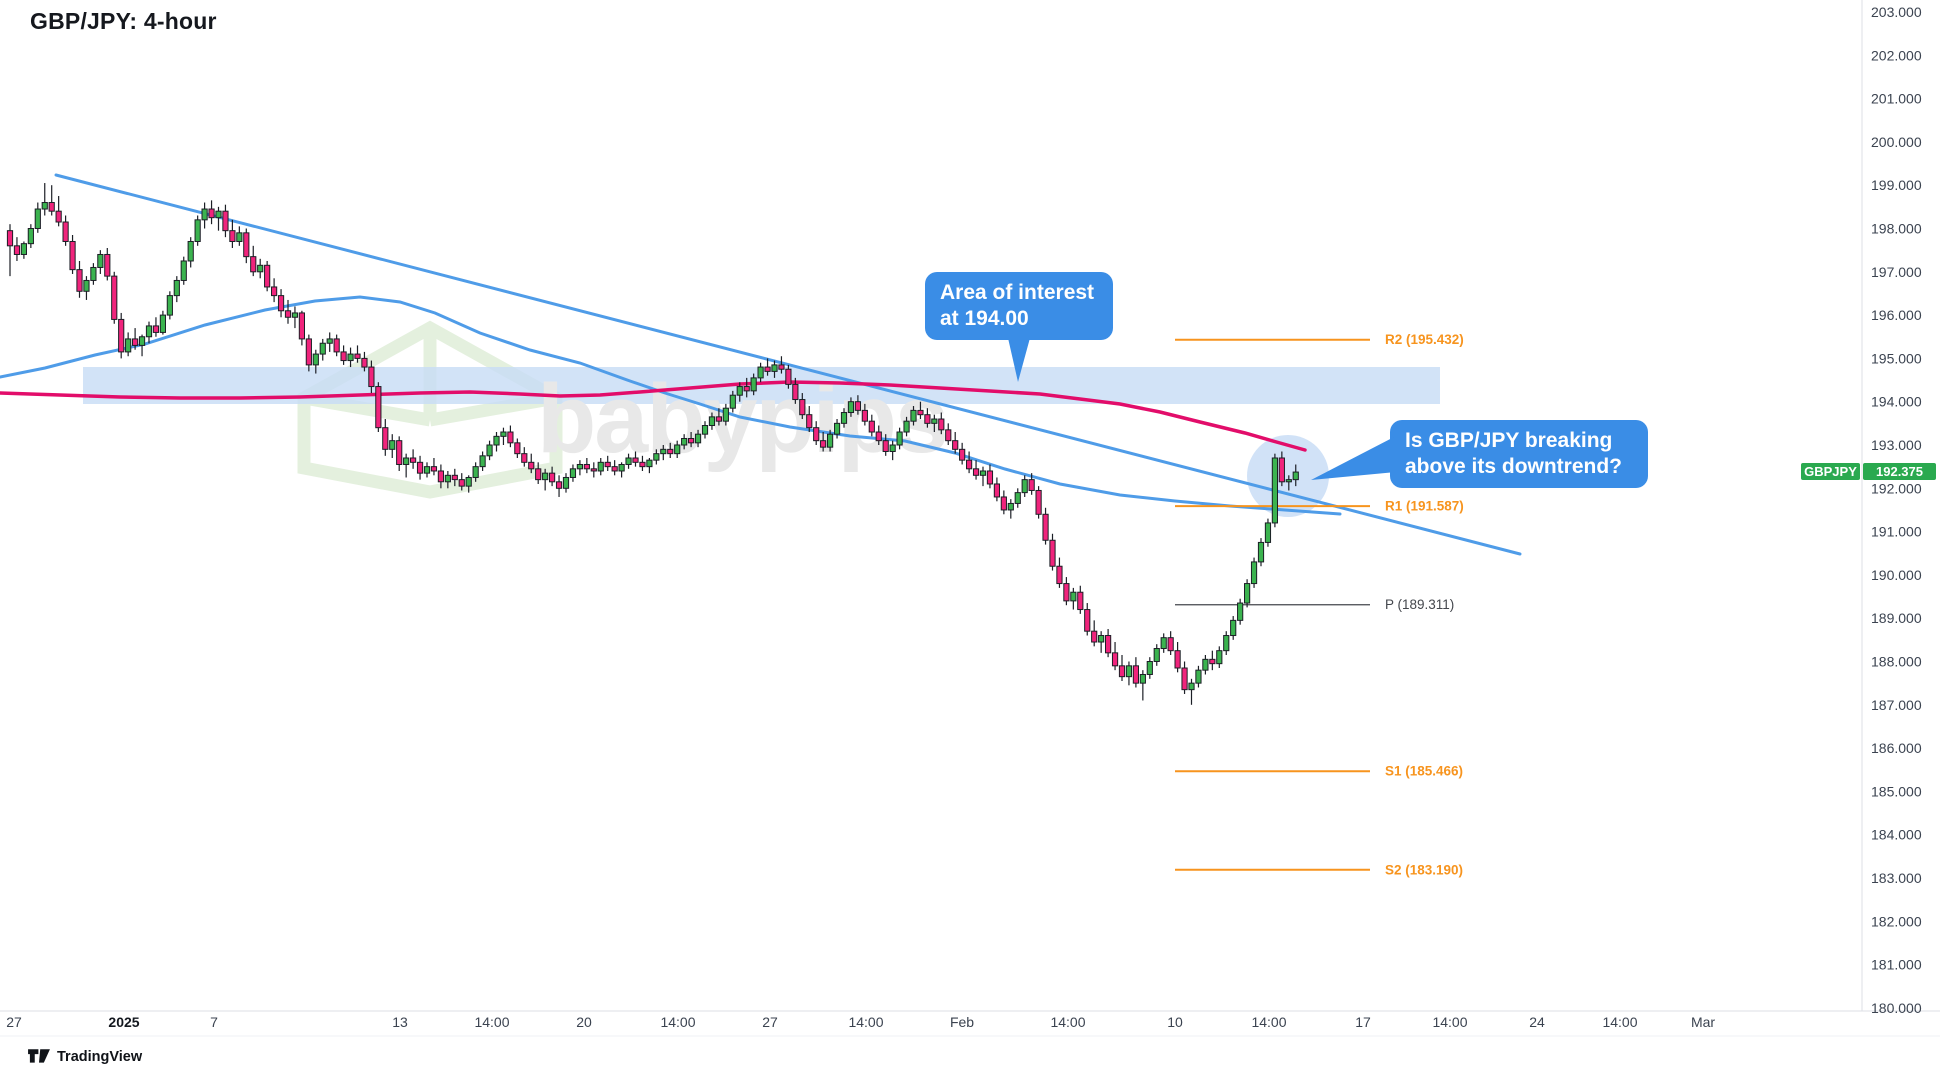 This screenshot has width=1940, height=1074. What do you see at coordinates (1175, 1022) in the screenshot?
I see `time-tick-label: 10` at bounding box center [1175, 1022].